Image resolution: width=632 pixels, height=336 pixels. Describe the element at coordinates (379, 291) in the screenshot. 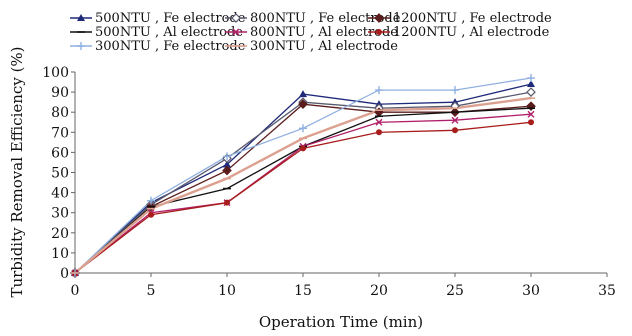

I see `x-tick-label: 20` at that location.